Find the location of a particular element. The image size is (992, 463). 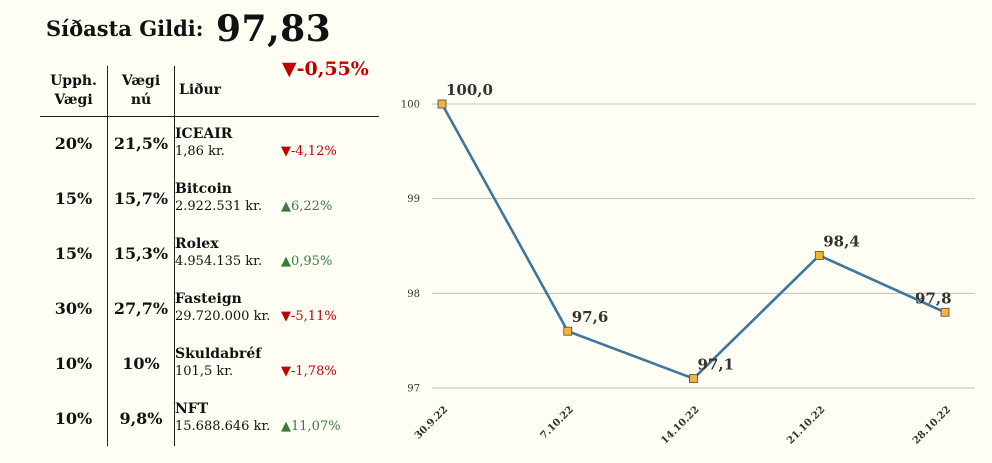

item-price: 15.688.646 kr. is located at coordinates (223, 426).